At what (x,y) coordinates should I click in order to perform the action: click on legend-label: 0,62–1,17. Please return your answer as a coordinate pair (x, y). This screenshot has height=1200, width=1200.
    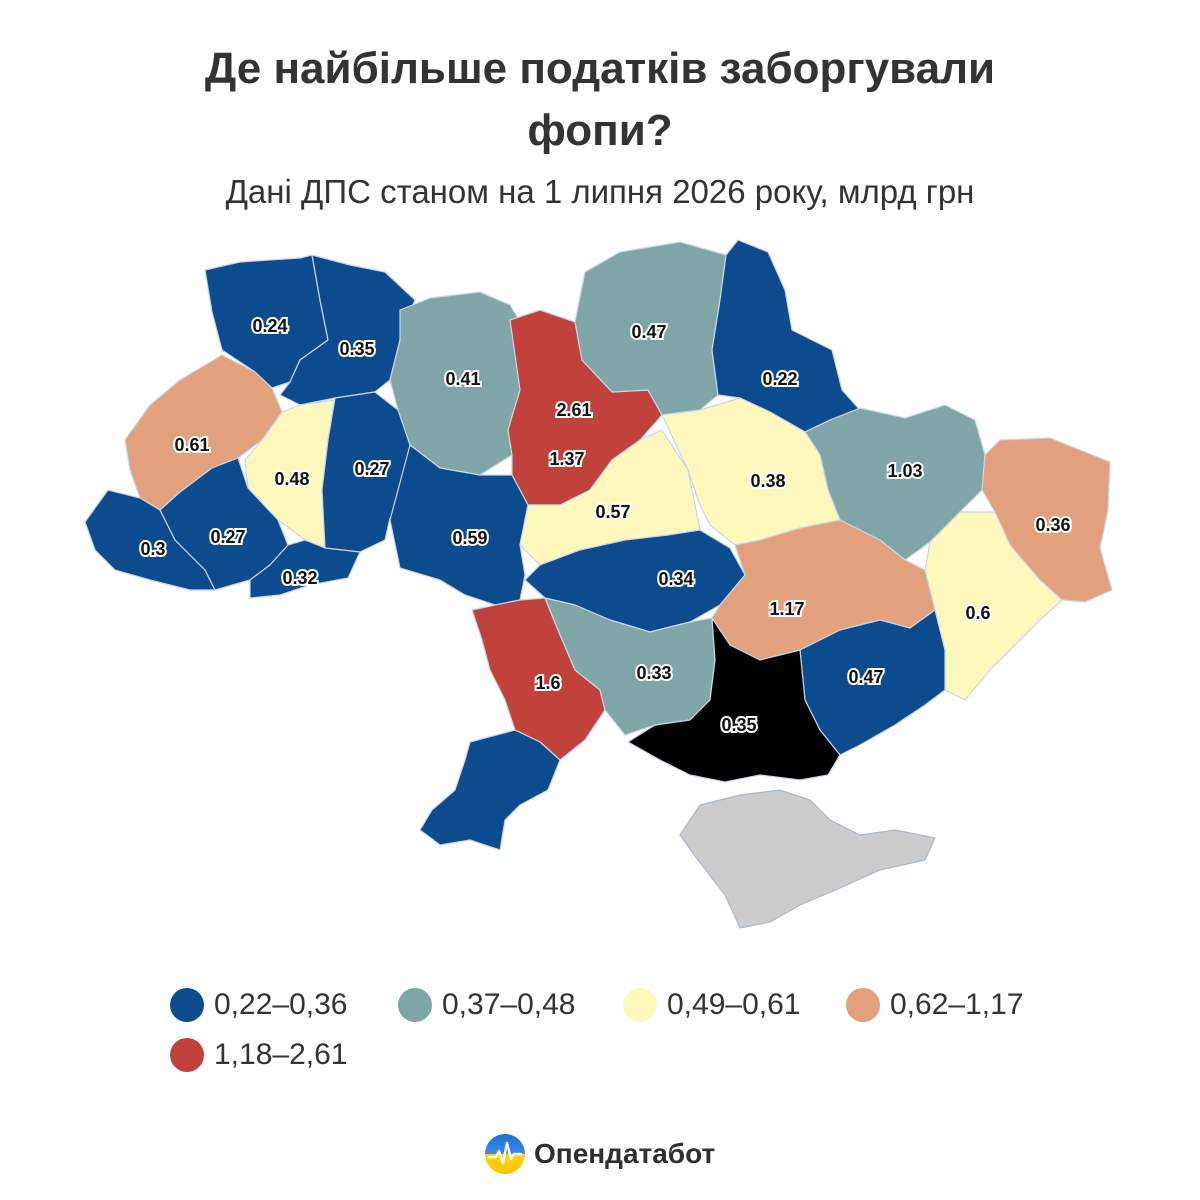
    Looking at the image, I should click on (957, 1004).